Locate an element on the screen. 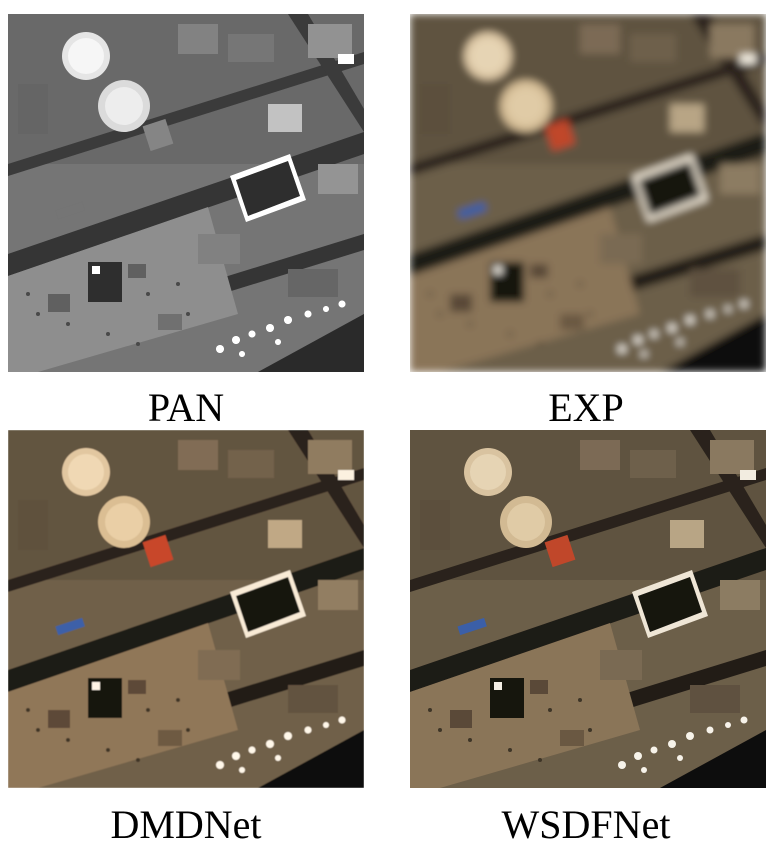 The image size is (774, 847). dmdnet-caption: DMDNet is located at coordinates (186, 824).